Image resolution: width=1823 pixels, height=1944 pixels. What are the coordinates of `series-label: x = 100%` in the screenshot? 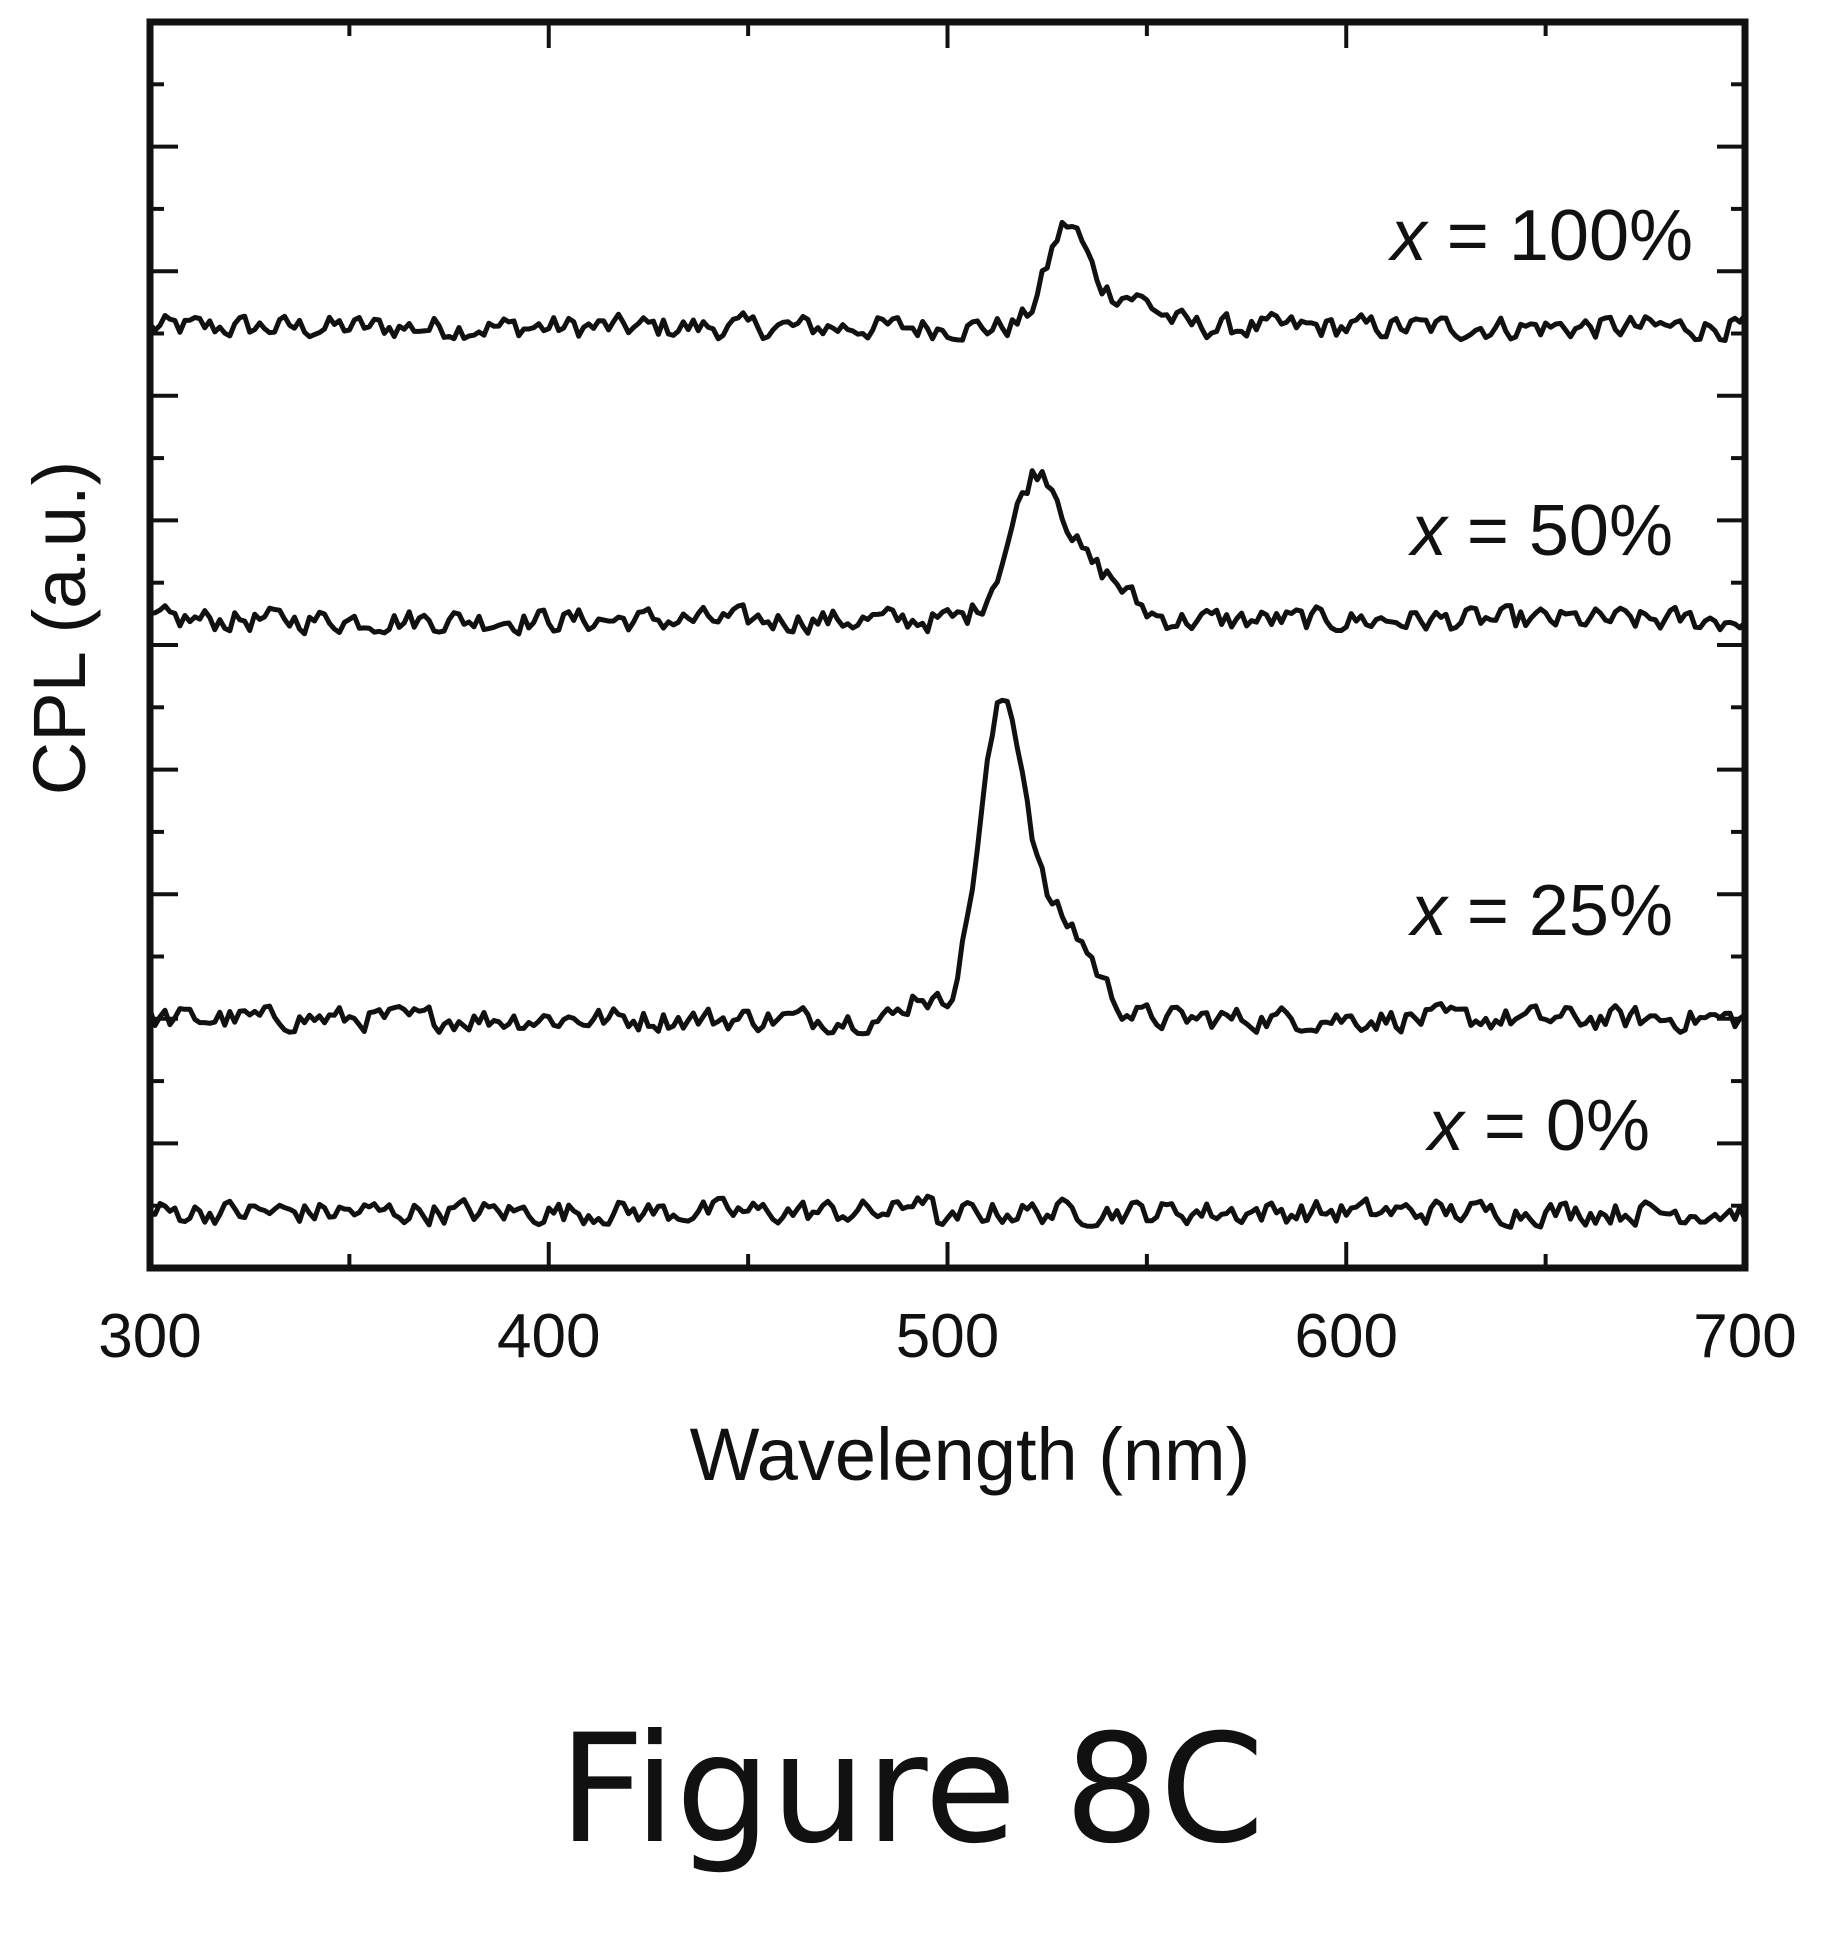 It's located at (1540, 236).